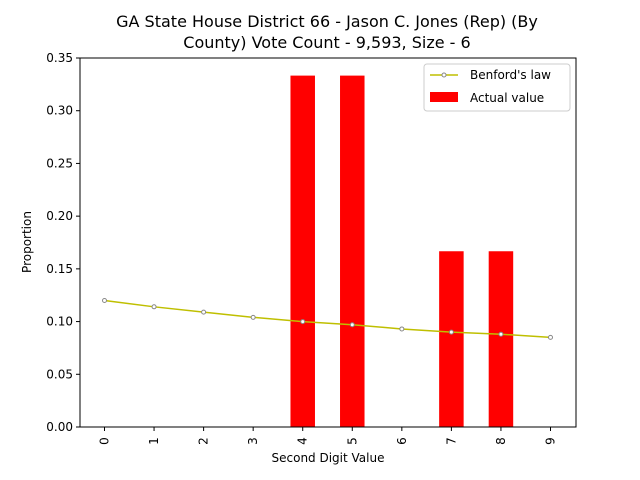 This screenshot has width=640, height=480. Describe the element at coordinates (59, 216) in the screenshot. I see `y-tick-label-0.20: 0.20` at that location.